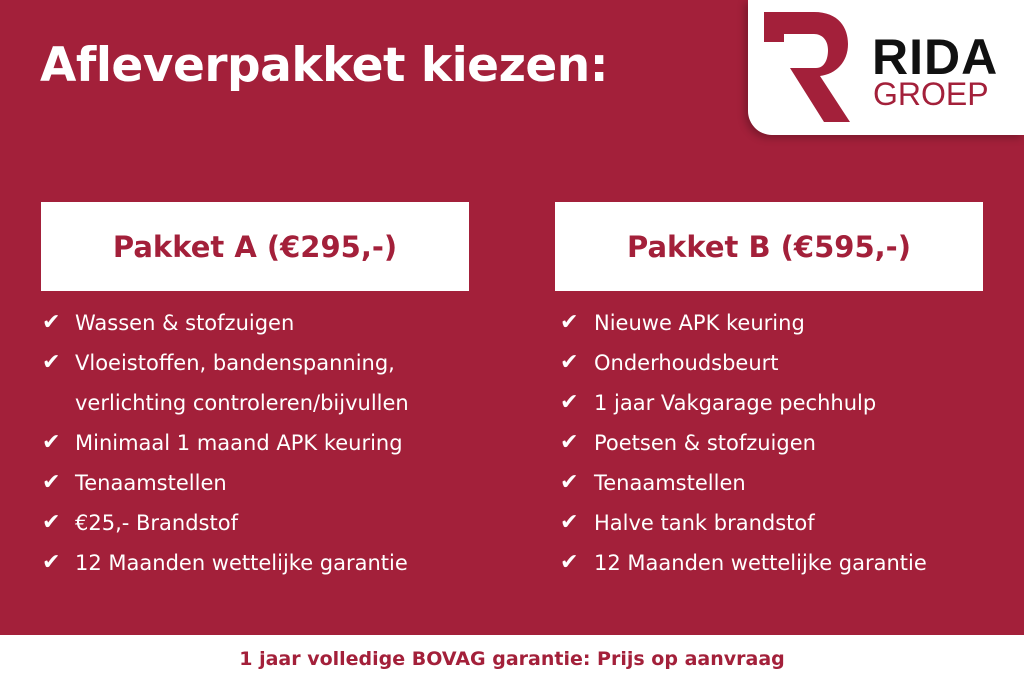  I want to click on r-logo-mark-icon, so click(807, 67).